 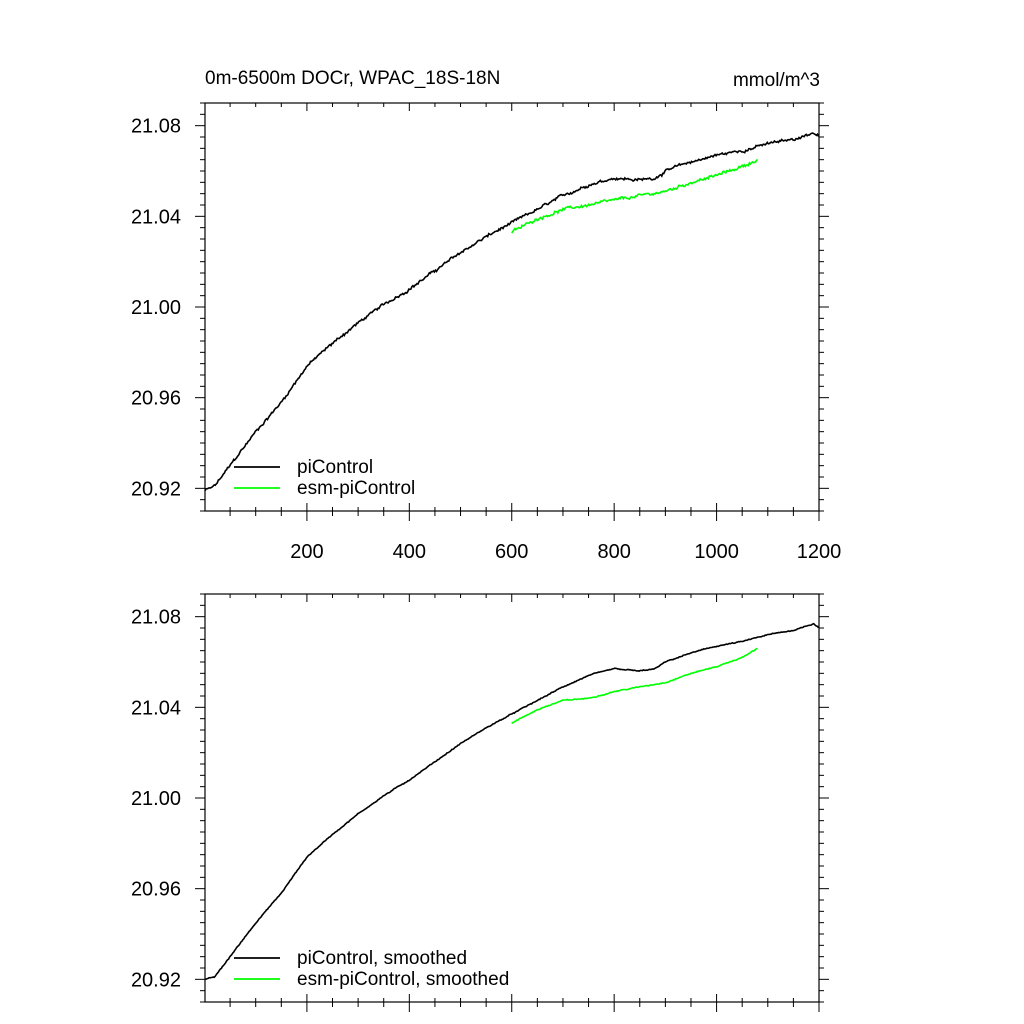 What do you see at coordinates (335, 467) in the screenshot?
I see `legend-label: piControl` at bounding box center [335, 467].